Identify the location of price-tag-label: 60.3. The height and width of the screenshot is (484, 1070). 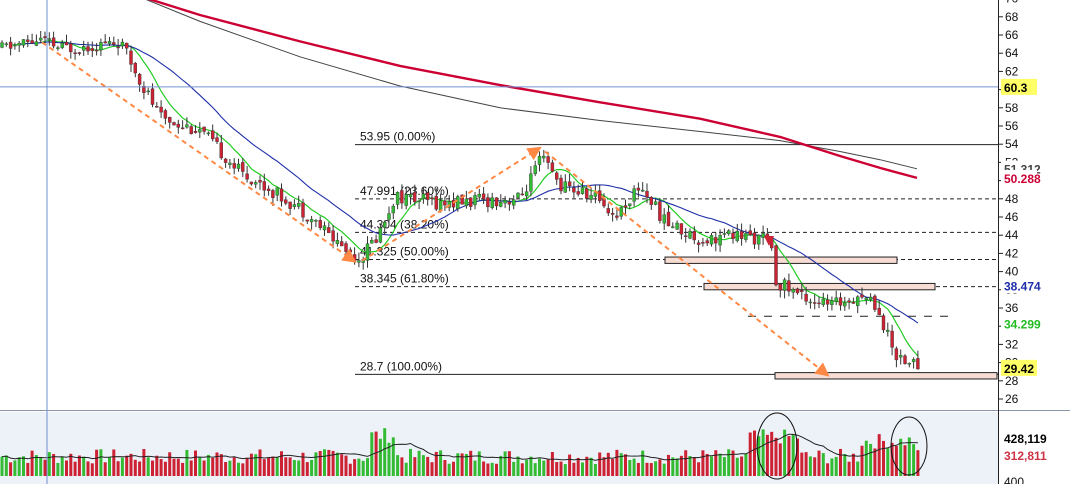
(1016, 88).